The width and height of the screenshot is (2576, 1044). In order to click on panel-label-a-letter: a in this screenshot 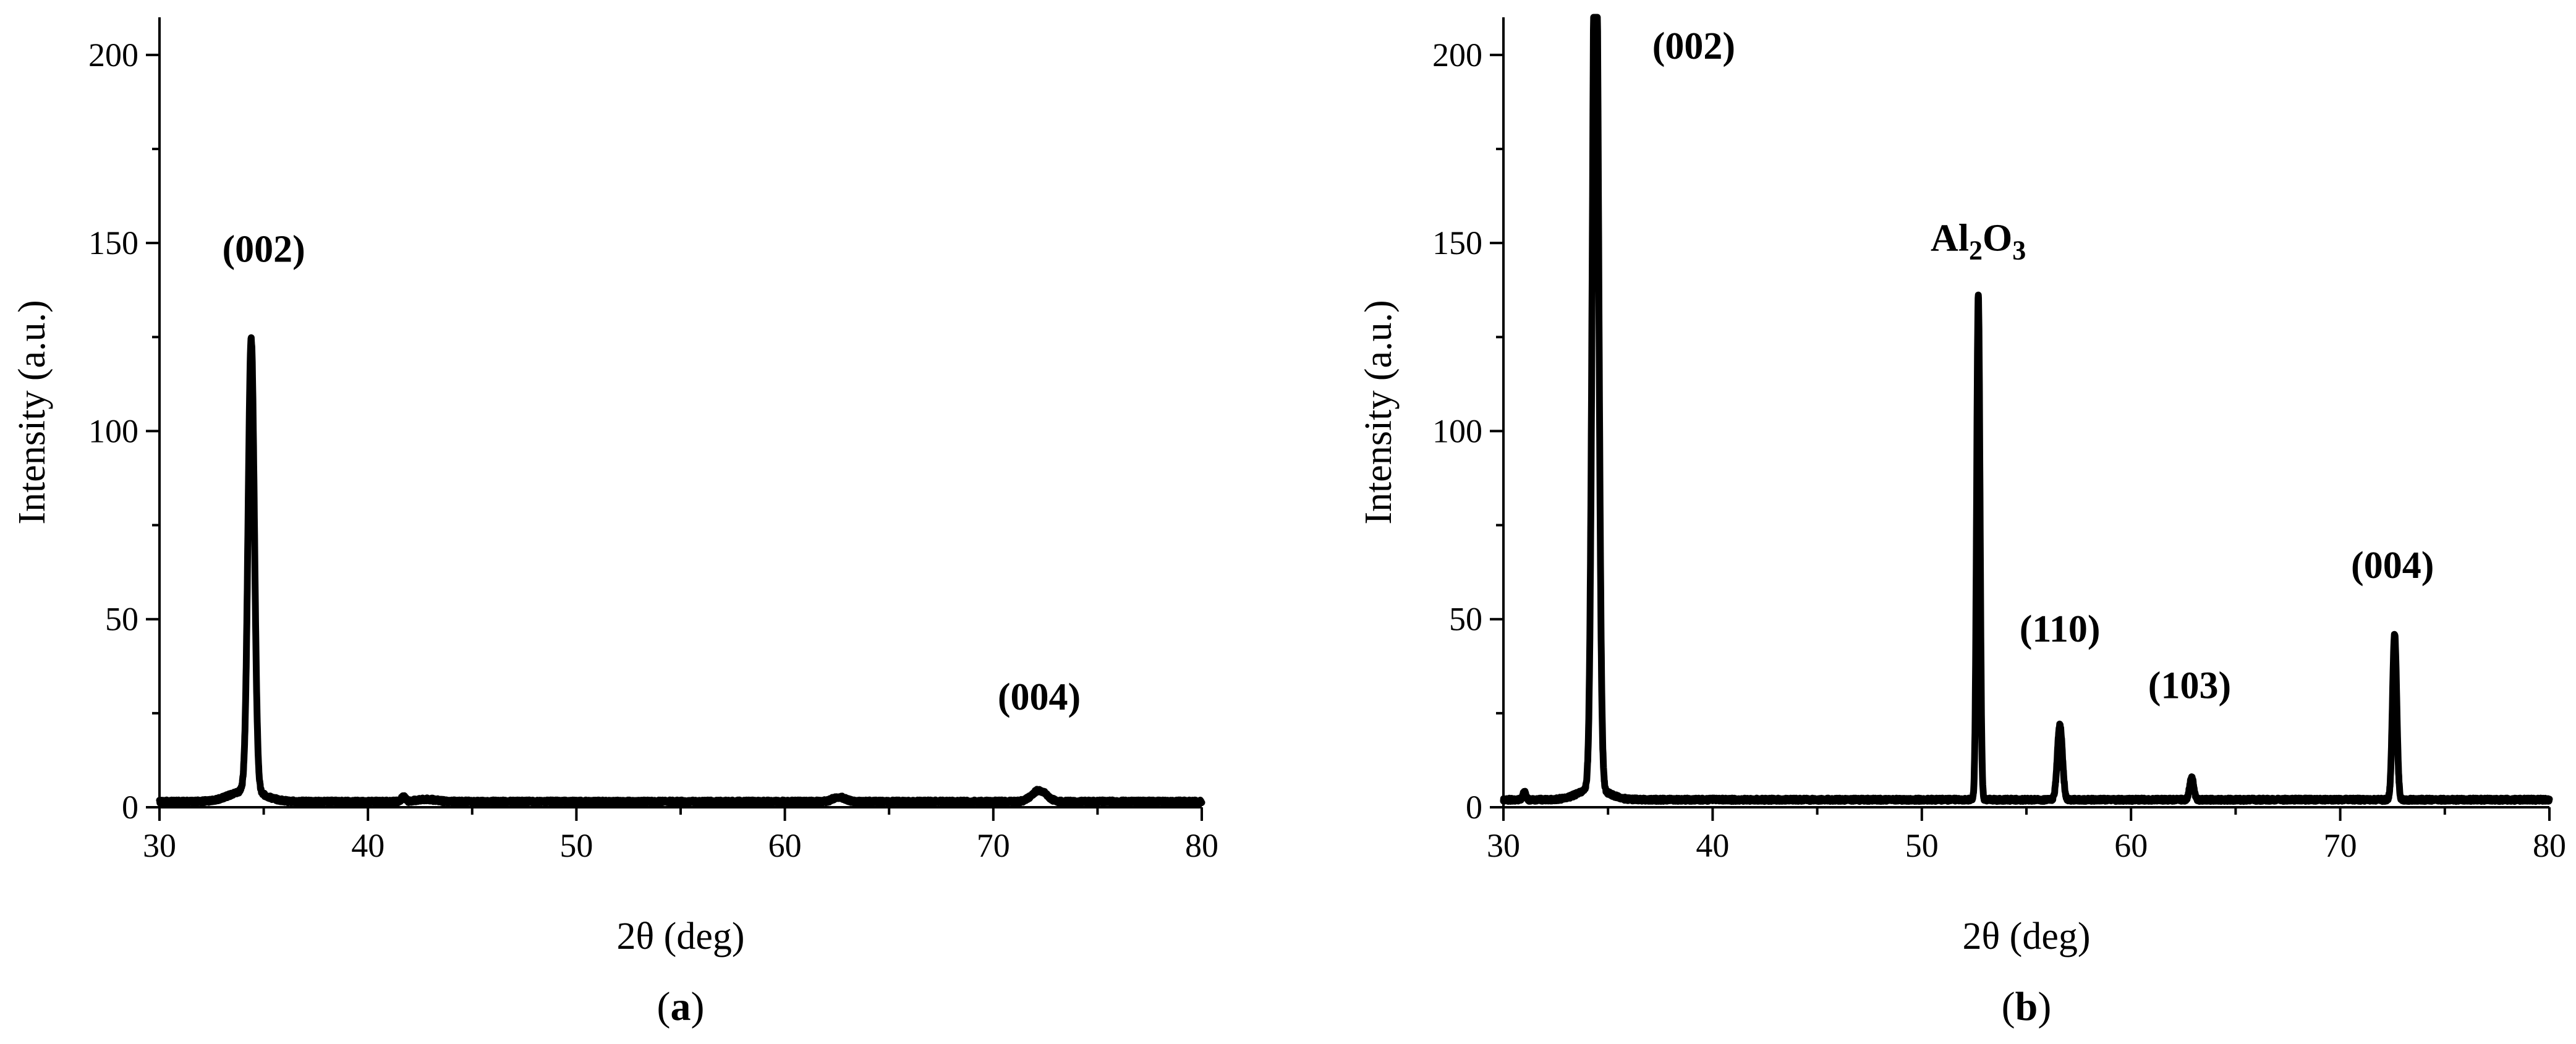, I will do `click(681, 1006)`.